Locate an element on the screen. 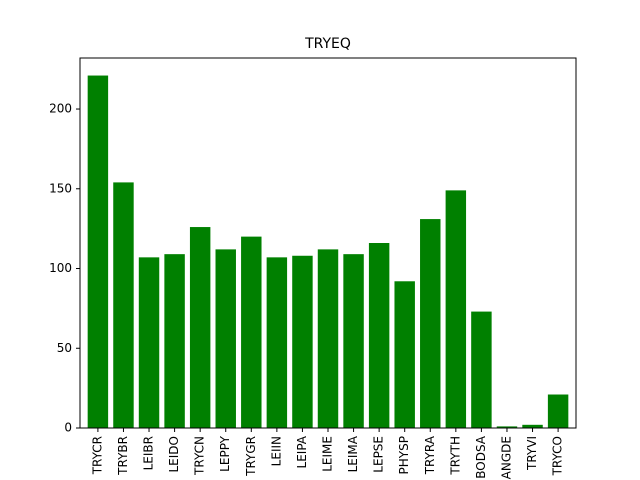 This screenshot has height=480, width=640. chart-title: TRYEQ is located at coordinates (327, 44).